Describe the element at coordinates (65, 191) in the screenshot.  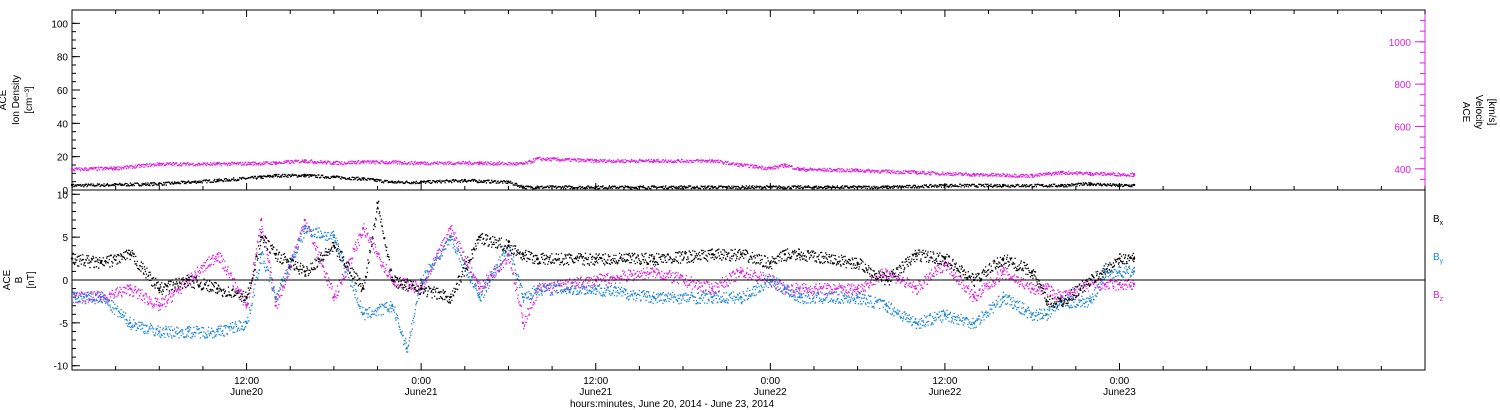
I see `top-left-tick-label: 0` at that location.